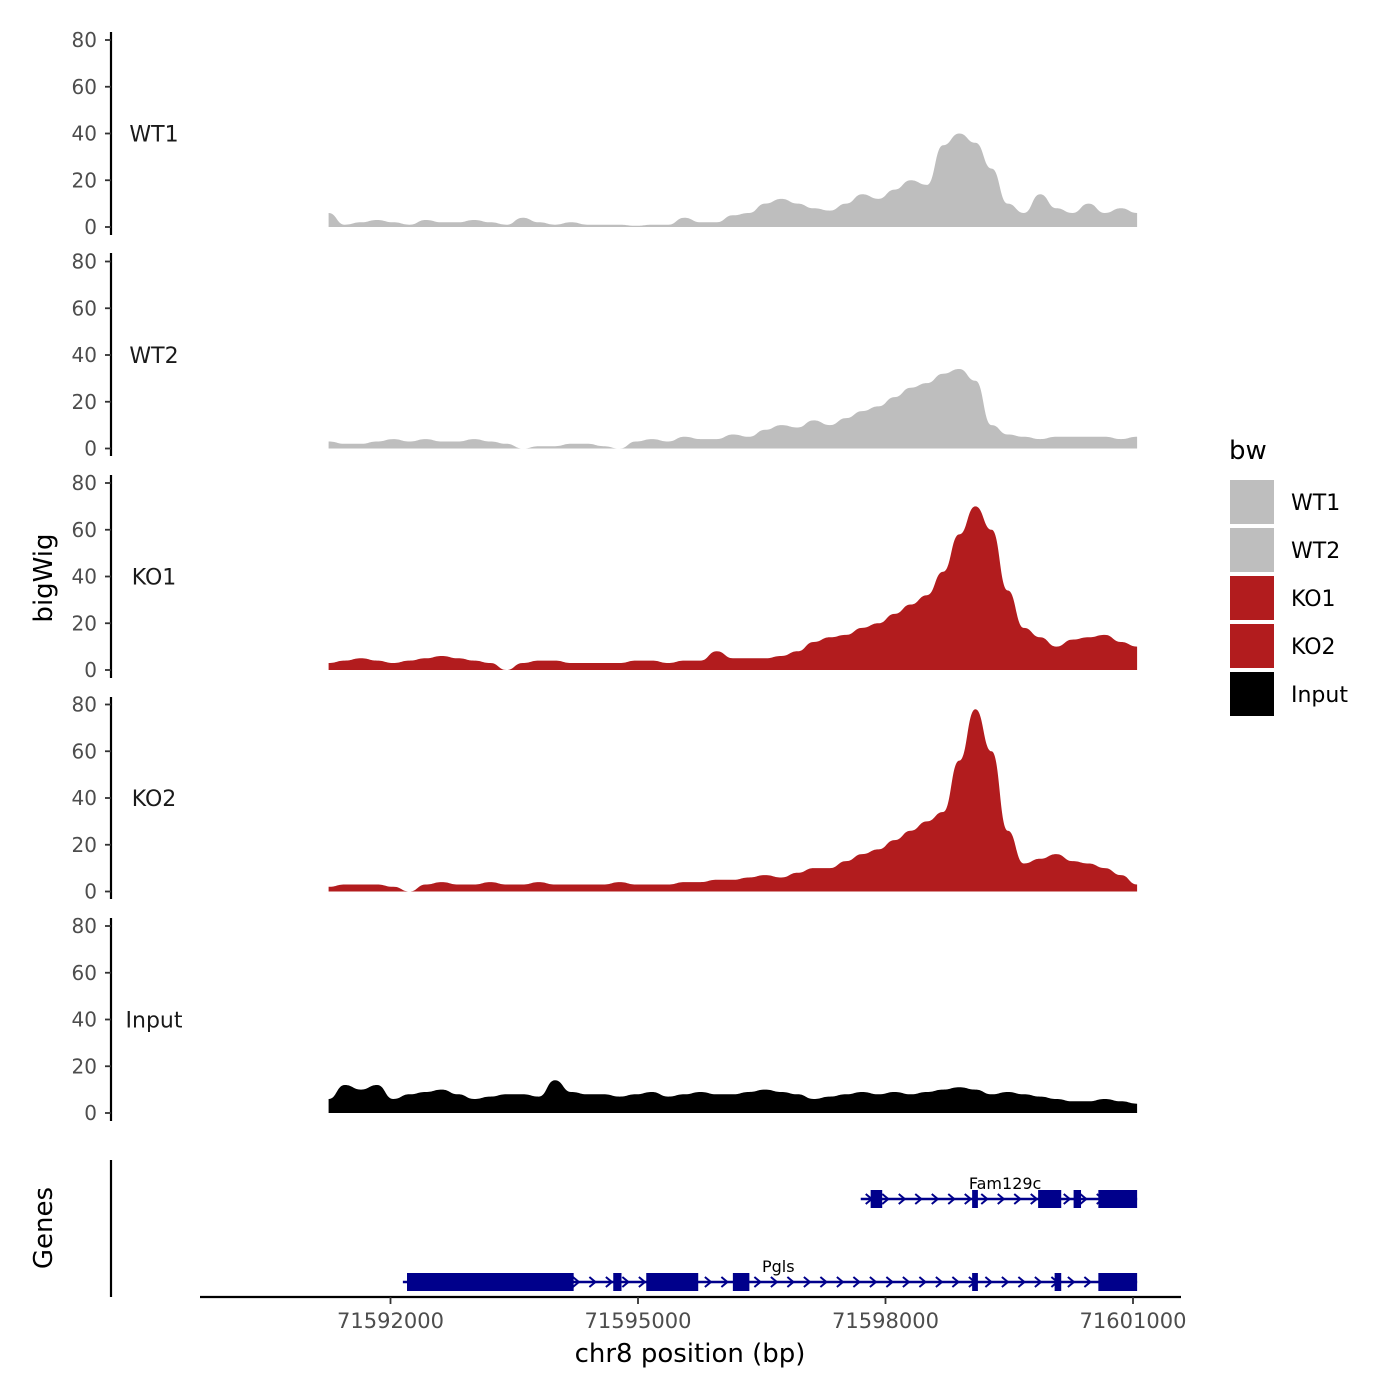 This screenshot has height=1400, width=1400. What do you see at coordinates (693, 1314) in the screenshot?
I see `x-axis: 71592000 71595000 71598000 71601000` at bounding box center [693, 1314].